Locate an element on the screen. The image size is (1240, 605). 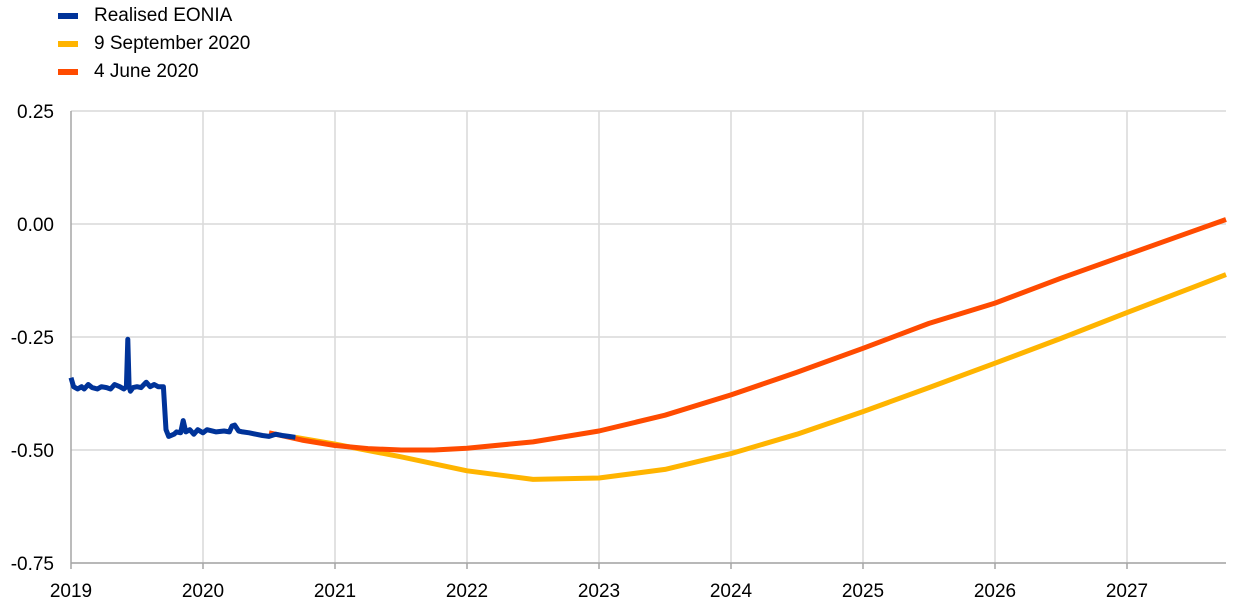
y-tick-label: -0.75 is located at coordinates (32, 564).